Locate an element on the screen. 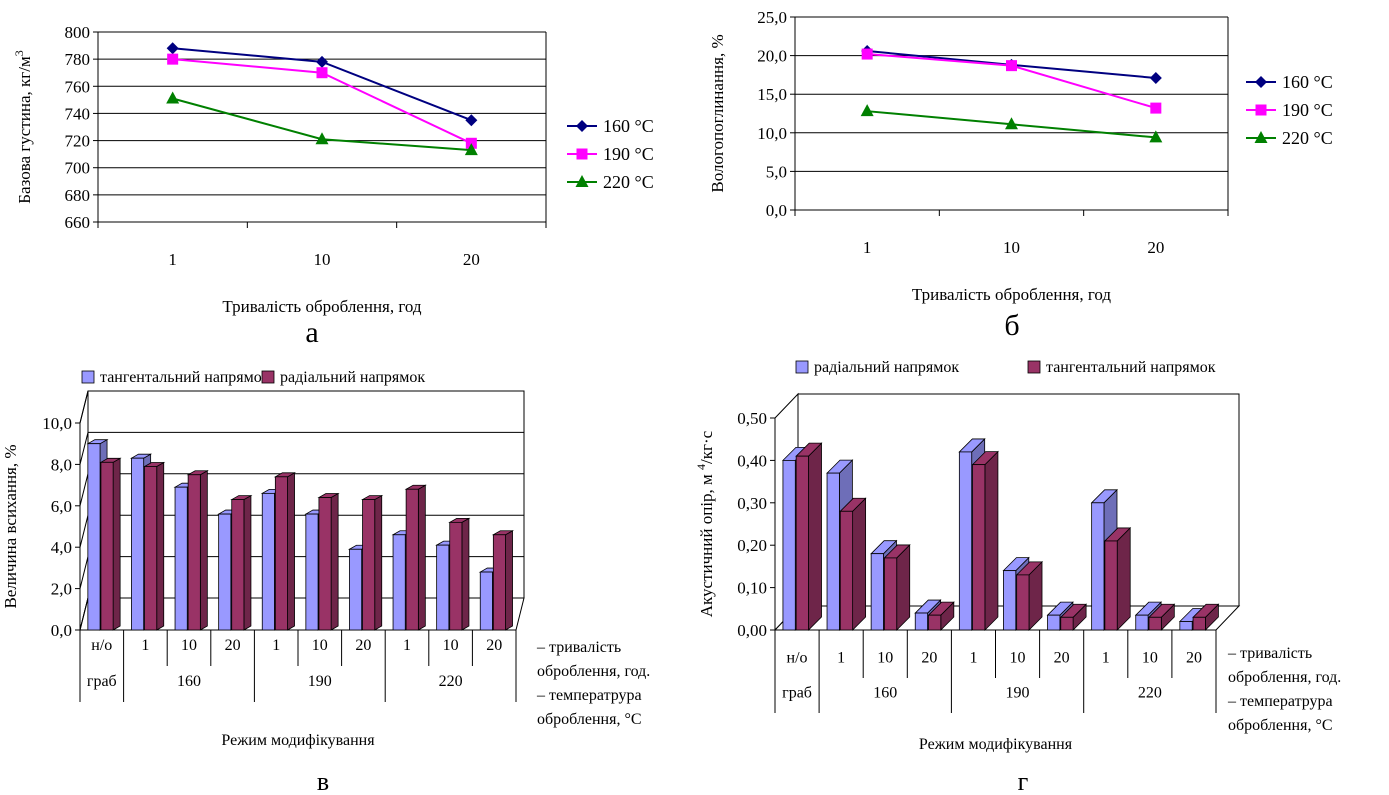 The width and height of the screenshot is (1389, 795). y-tick-label: 20,0 is located at coordinates (772, 56).